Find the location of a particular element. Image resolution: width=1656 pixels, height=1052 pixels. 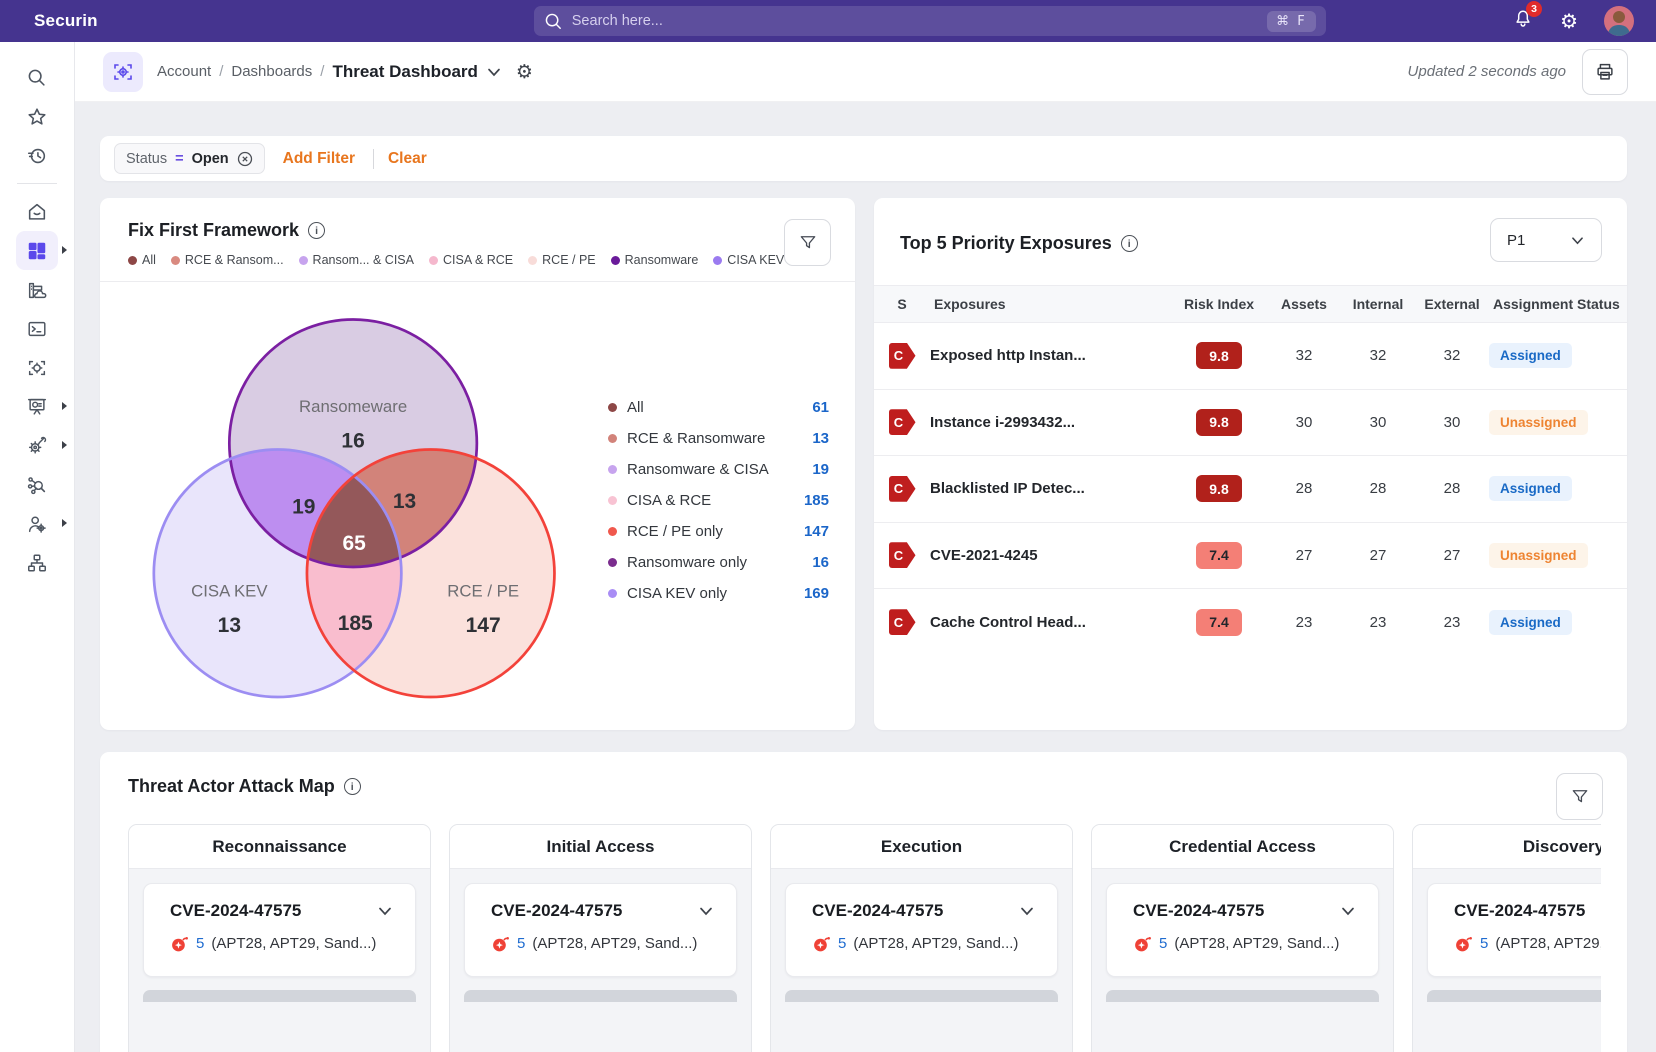

sidebar-item-dashboards is located at coordinates (41, 250).